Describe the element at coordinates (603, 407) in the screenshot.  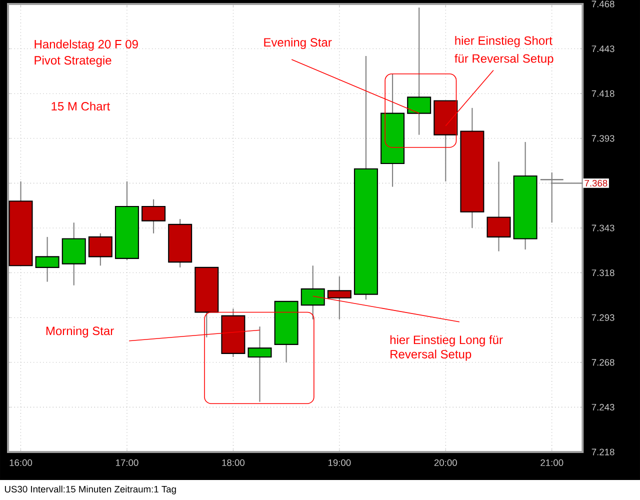
I see `y-tick-label: 7.243` at that location.